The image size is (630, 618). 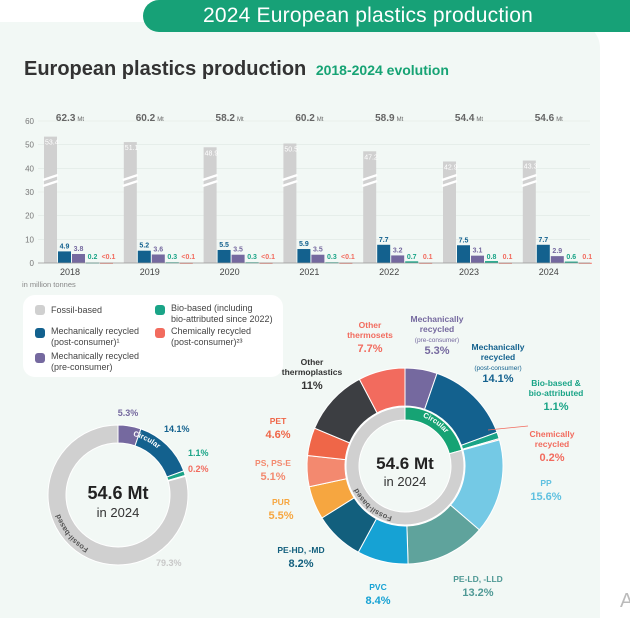 What do you see at coordinates (545, 497) in the screenshot?
I see `big-donut-pct-label: 15.6%` at bounding box center [545, 497].